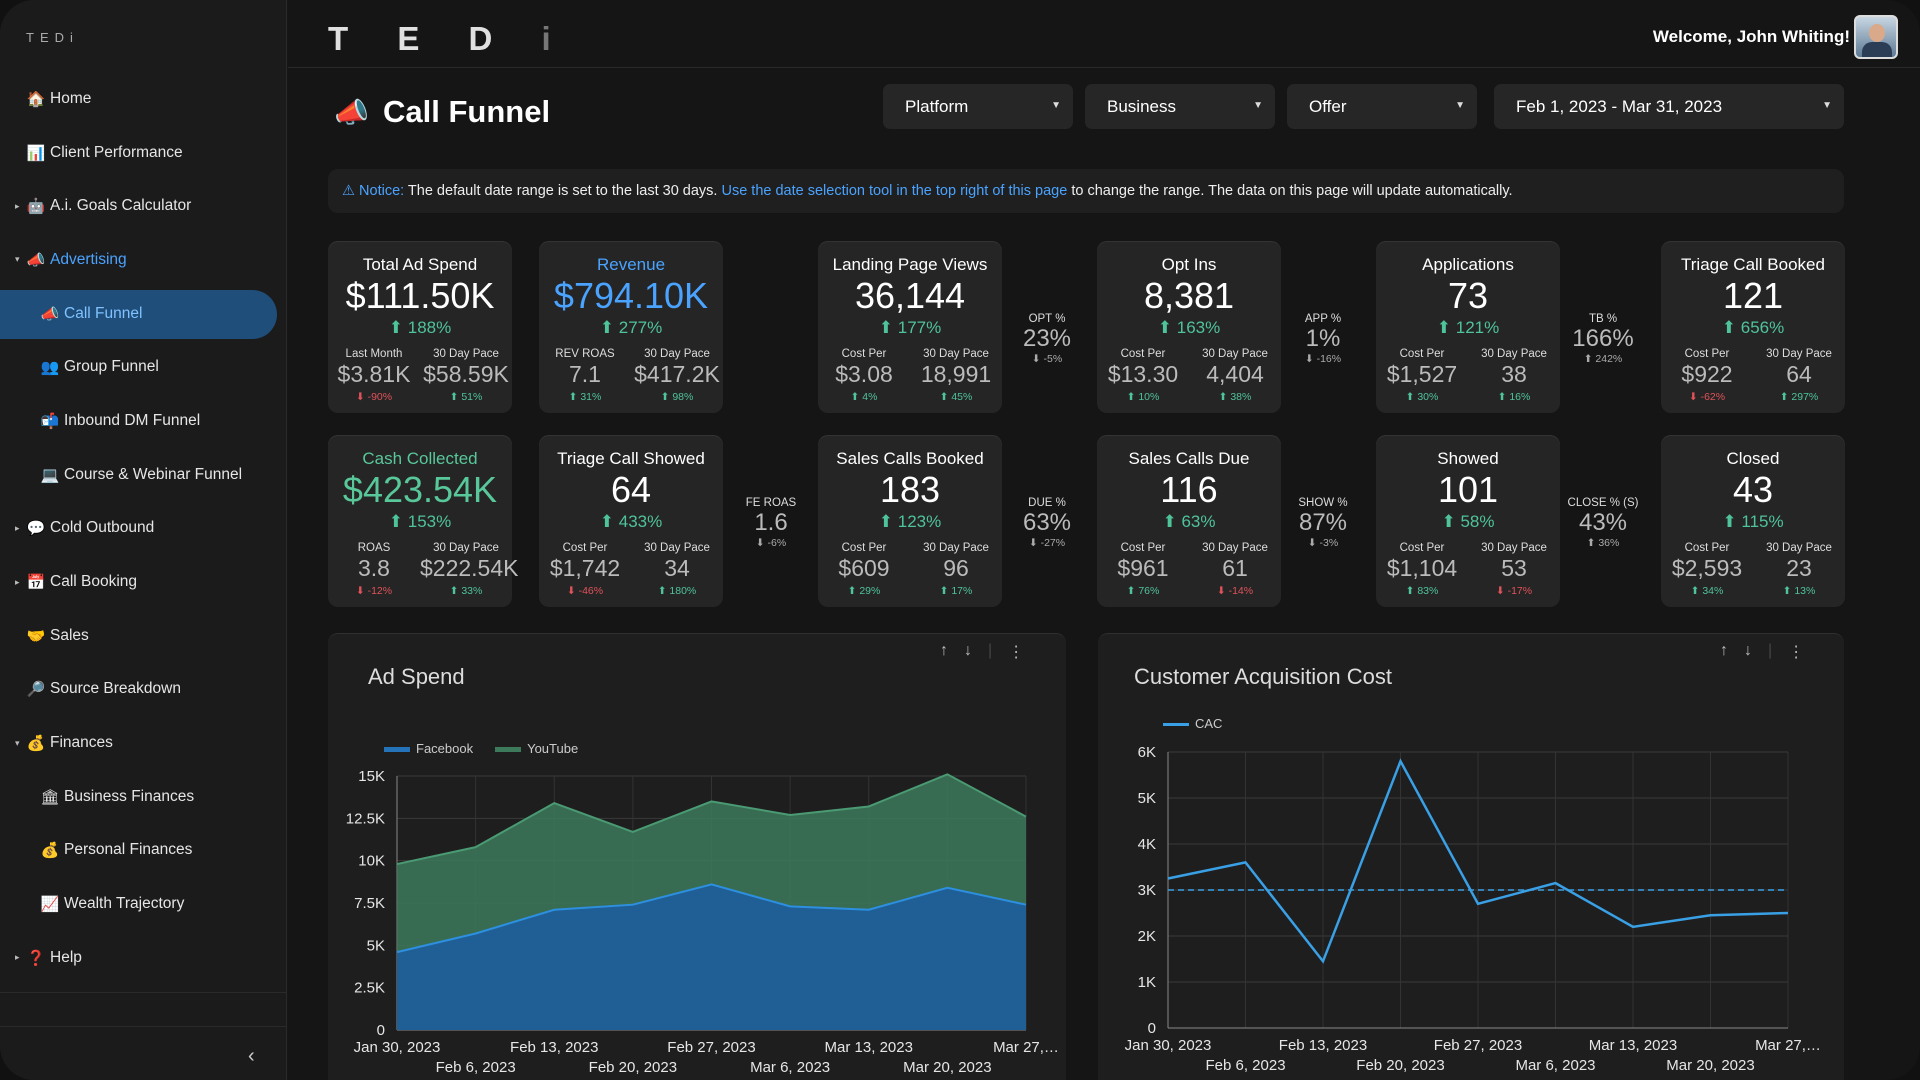 This screenshot has width=1920, height=1080. What do you see at coordinates (143, 851) in the screenshot?
I see `sidebar-item-personal-finances: 💰 Personal Finances` at bounding box center [143, 851].